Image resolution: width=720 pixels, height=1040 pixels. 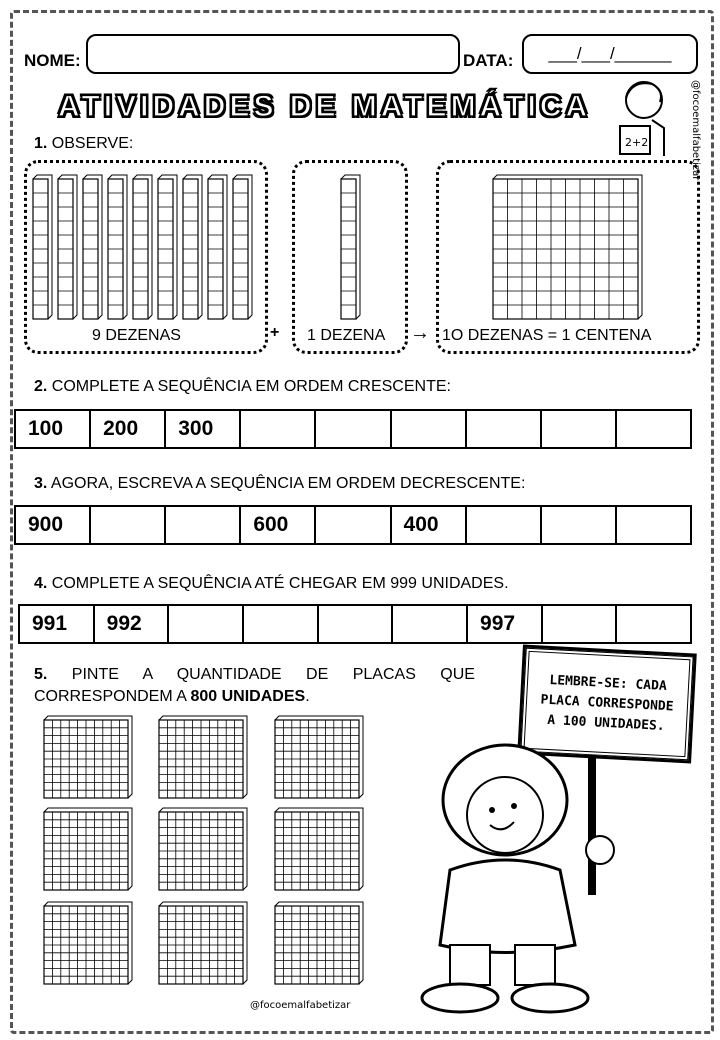 What do you see at coordinates (636, 142) in the screenshot?
I see `svg-text: 2+2` at bounding box center [636, 142].